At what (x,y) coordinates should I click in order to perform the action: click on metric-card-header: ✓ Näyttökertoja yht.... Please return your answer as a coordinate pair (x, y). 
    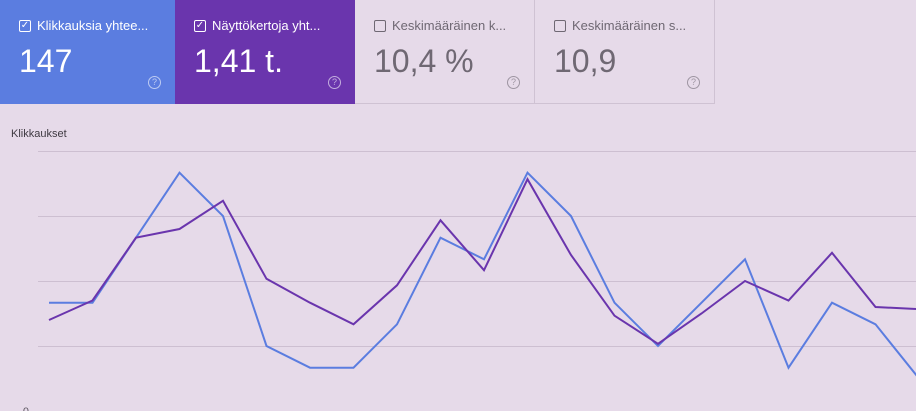
    Looking at the image, I should click on (257, 25).